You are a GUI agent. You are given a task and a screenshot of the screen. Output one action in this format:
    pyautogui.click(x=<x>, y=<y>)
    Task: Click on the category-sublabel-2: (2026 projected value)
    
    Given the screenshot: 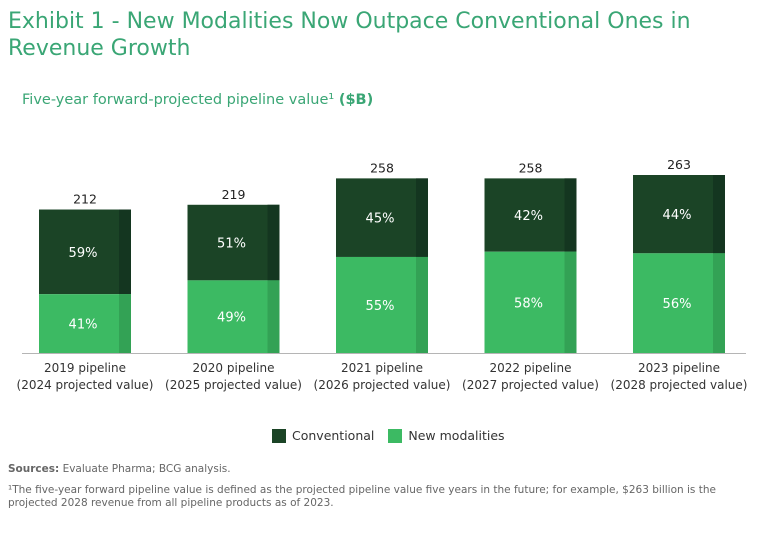 What is the action you would take?
    pyautogui.click(x=382, y=385)
    